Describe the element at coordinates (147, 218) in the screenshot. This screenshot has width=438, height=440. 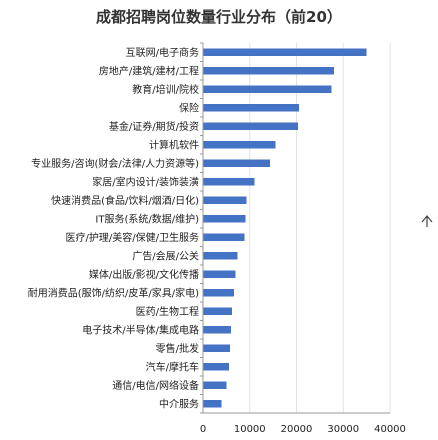
I see `category-label: IT服务(系统/数据/维护)` at that location.